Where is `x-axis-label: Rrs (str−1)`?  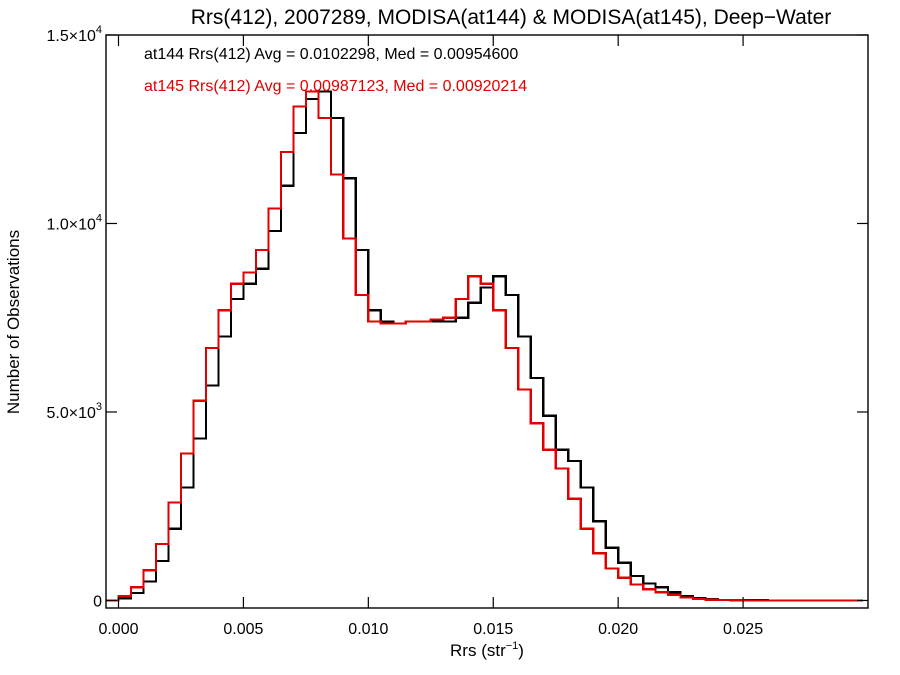
x-axis-label: Rrs (str−1) is located at coordinates (487, 650).